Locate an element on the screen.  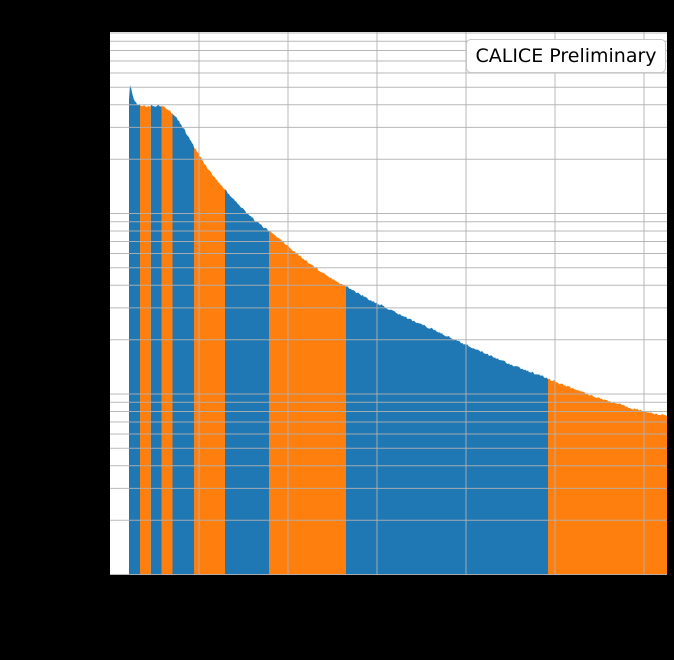
annotation-label: CALICE Preliminary is located at coordinates (566, 56).